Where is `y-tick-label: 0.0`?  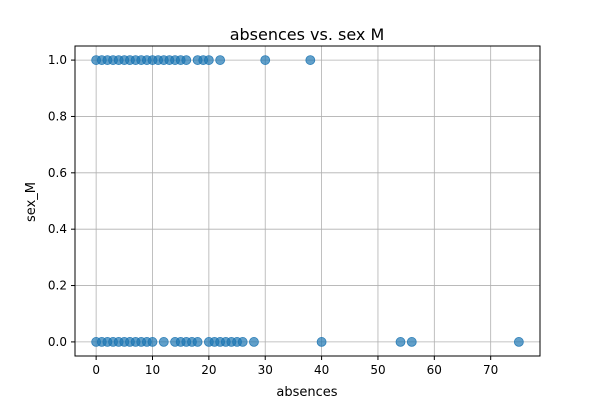 y-tick-label: 0.0 is located at coordinates (57, 342).